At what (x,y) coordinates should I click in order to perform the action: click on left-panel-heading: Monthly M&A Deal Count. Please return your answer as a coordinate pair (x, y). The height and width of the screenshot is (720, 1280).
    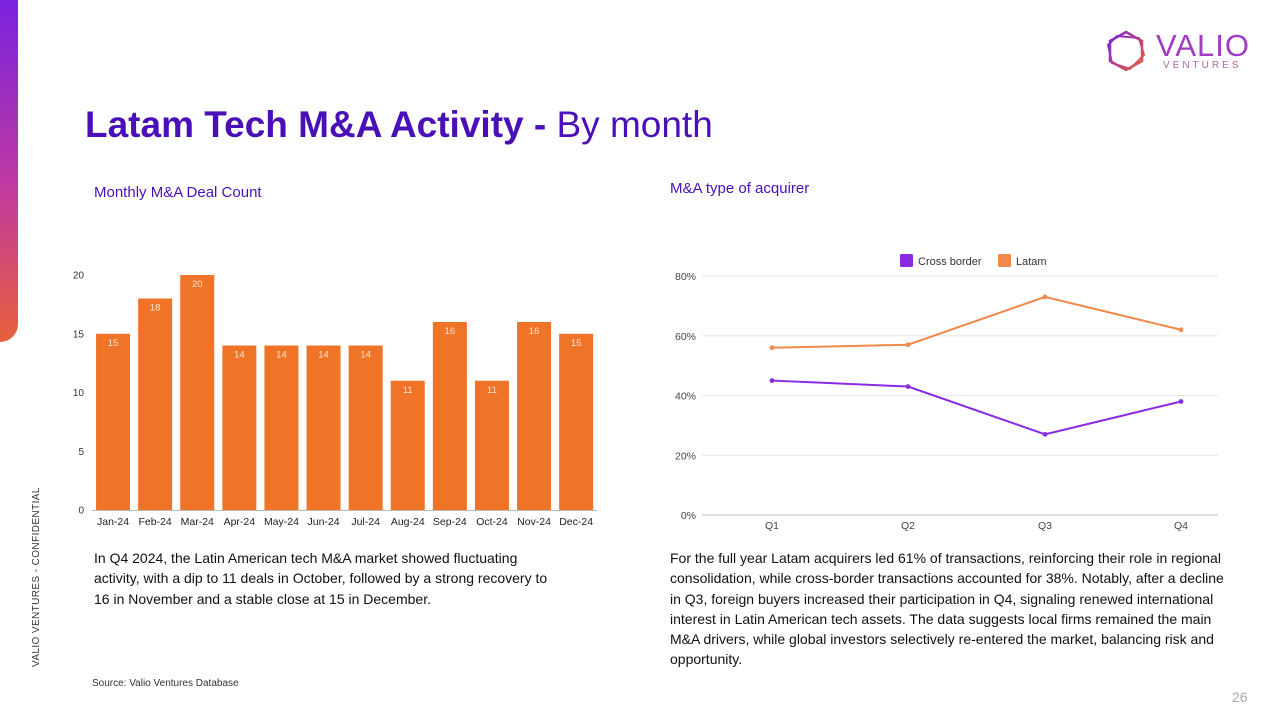
    Looking at the image, I should click on (178, 192).